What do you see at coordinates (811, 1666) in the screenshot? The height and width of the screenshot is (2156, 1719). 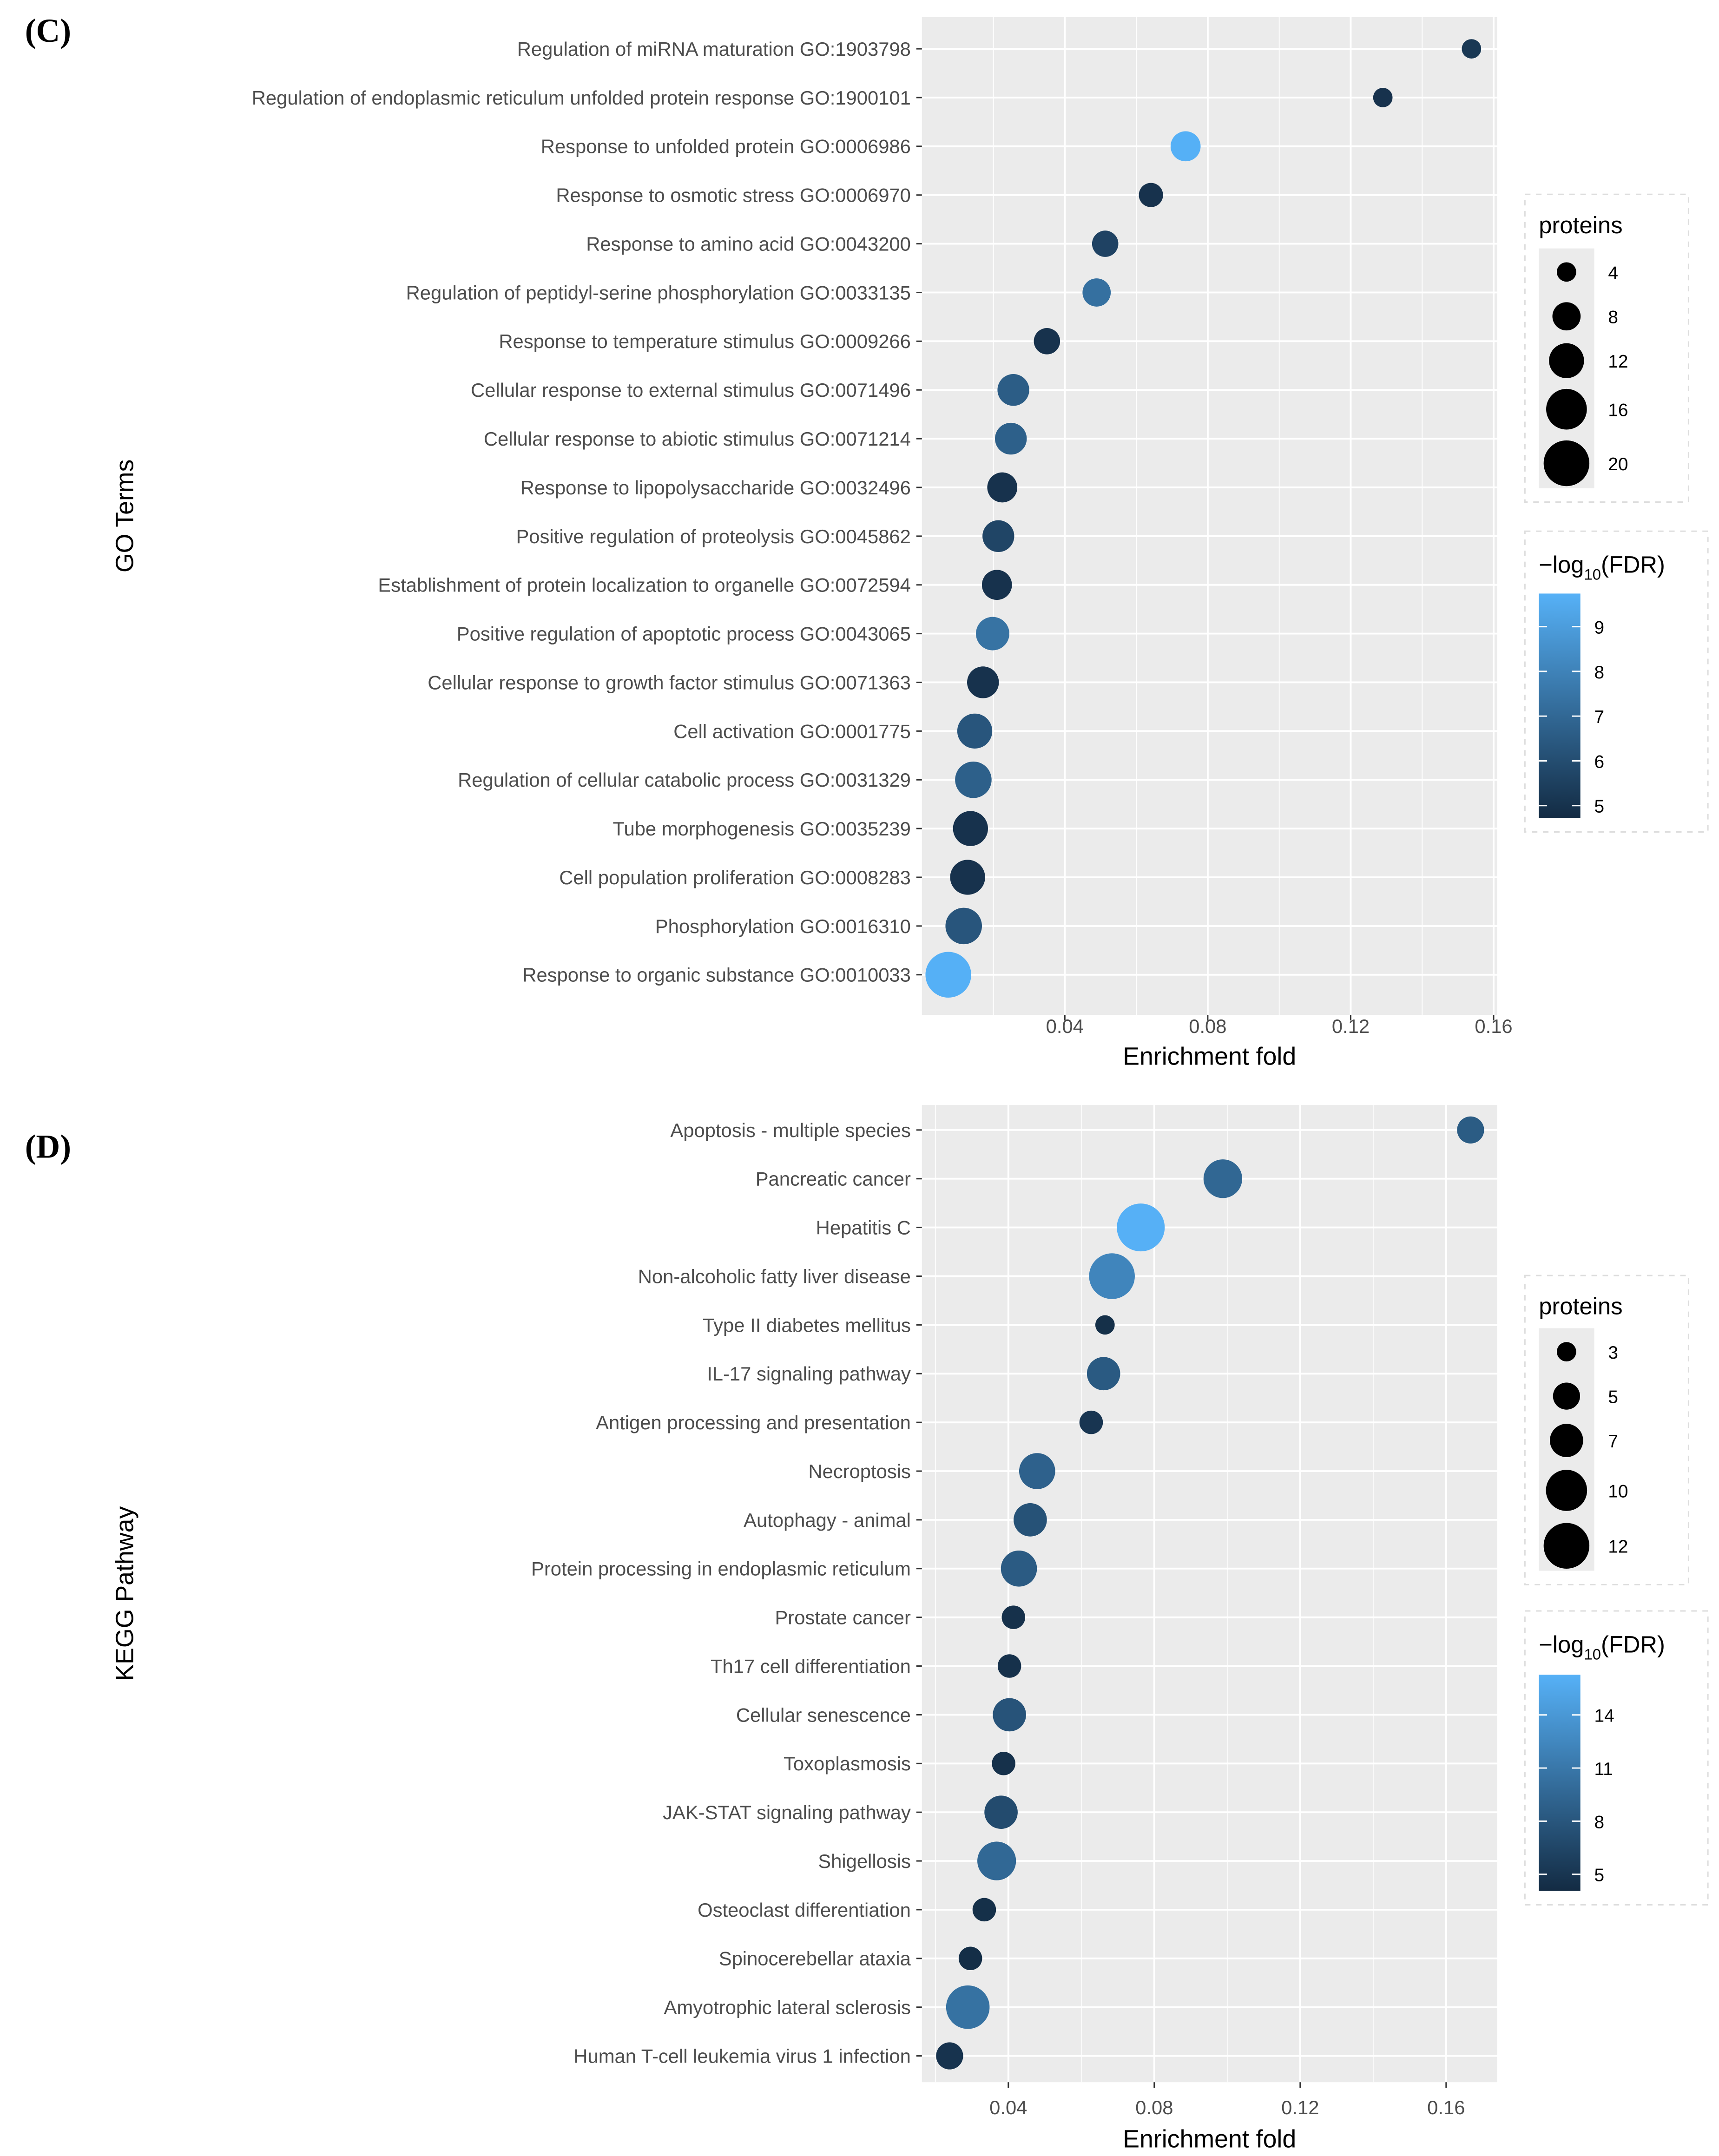 I see `y-tick-label: Th17 cell differentiation` at bounding box center [811, 1666].